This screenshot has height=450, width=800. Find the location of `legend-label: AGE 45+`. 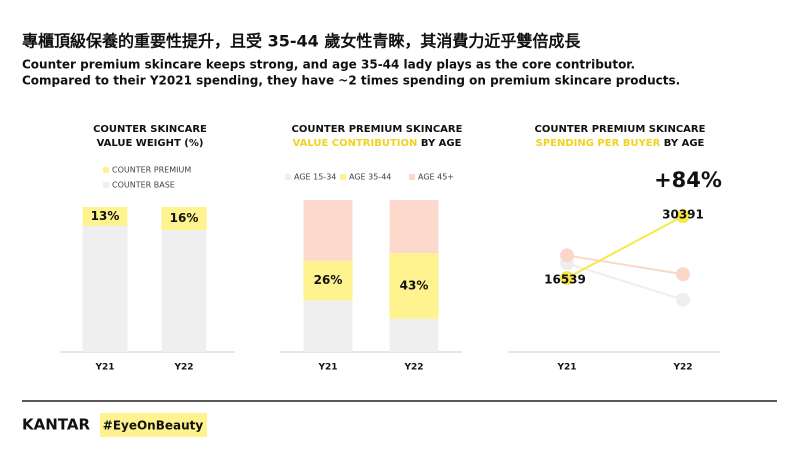

legend-label: AGE 45+ is located at coordinates (436, 177).